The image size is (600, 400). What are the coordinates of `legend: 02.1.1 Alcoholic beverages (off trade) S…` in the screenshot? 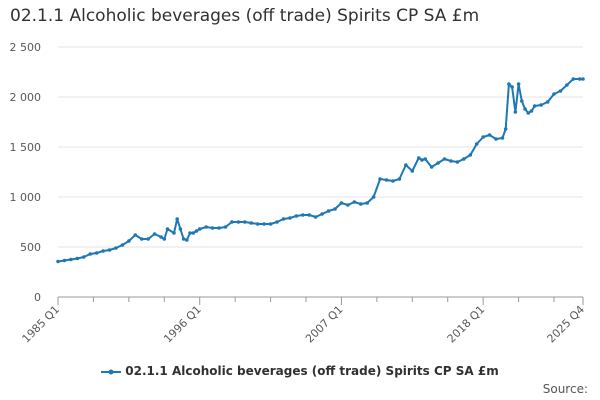 It's located at (300, 371).